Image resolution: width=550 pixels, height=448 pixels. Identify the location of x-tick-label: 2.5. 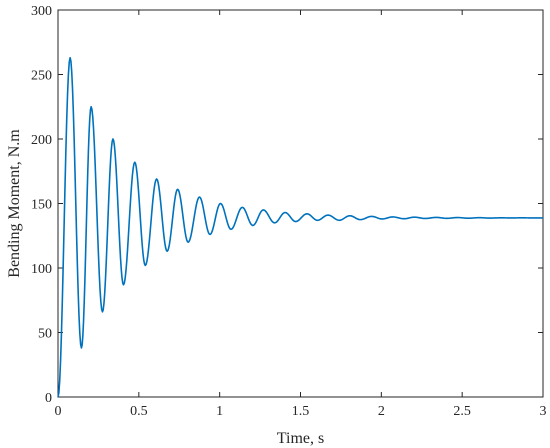
(462, 411).